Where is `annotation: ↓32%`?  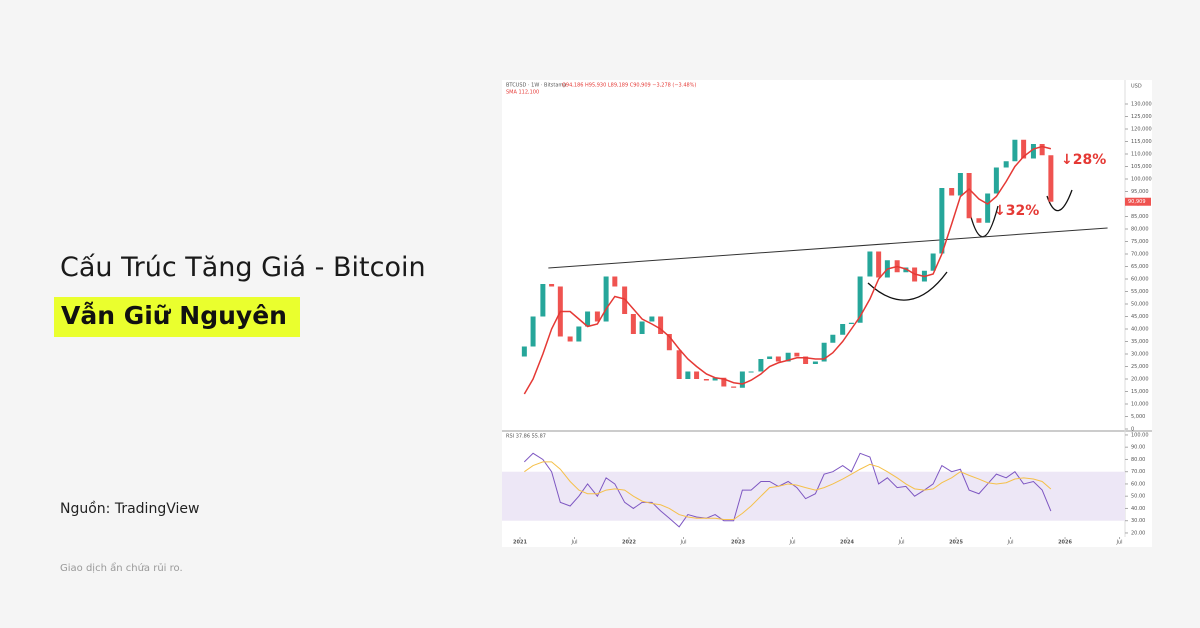 annotation: ↓32% is located at coordinates (1016, 211).